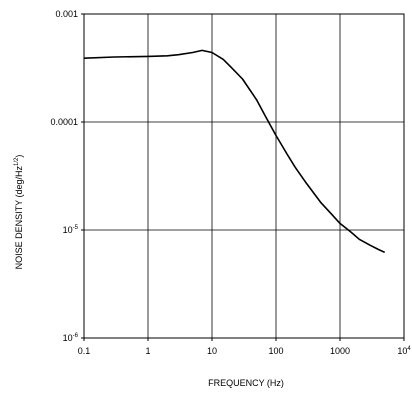  What do you see at coordinates (19, 156) in the screenshot?
I see `y-axis-label-close: )` at bounding box center [19, 156].